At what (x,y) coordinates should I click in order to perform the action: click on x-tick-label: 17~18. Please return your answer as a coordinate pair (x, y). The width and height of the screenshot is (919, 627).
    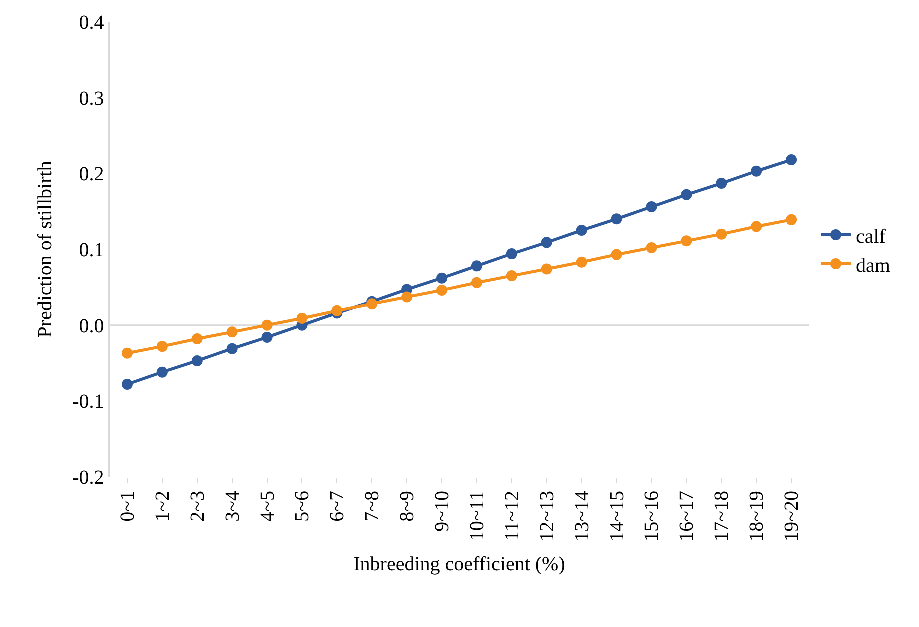
    Looking at the image, I should click on (722, 516).